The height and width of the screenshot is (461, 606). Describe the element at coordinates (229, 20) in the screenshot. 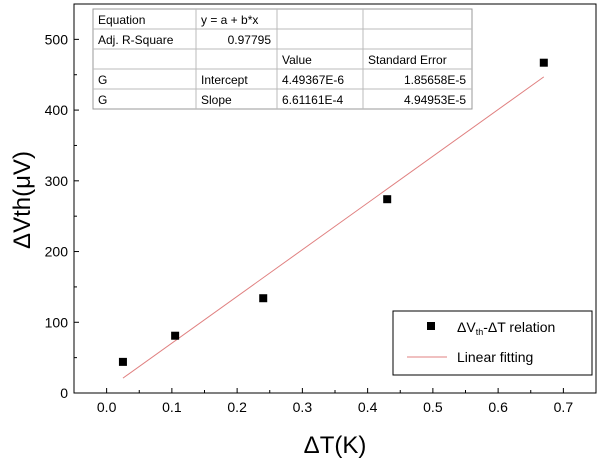

I see `table-cell: y = a + b*x` at that location.